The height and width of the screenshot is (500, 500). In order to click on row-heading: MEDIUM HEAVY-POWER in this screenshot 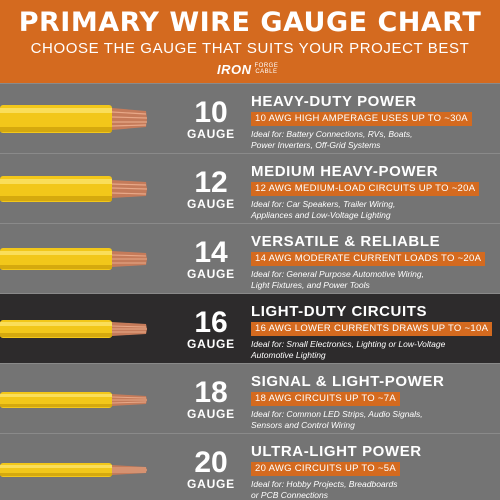, I will do `click(345, 171)`.